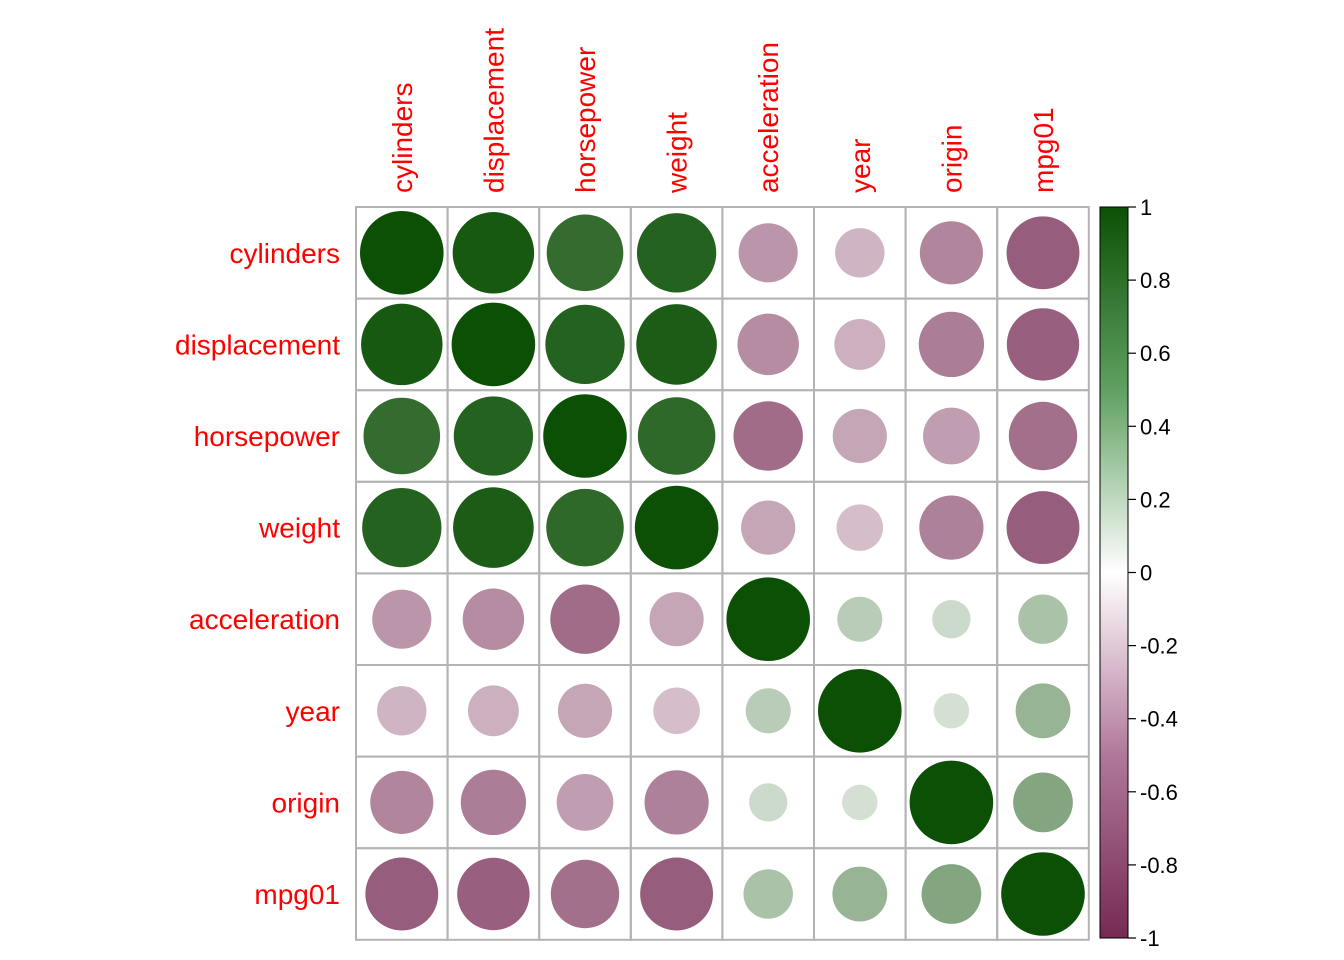 The image size is (1344, 960). What do you see at coordinates (860, 619) in the screenshot?
I see `corr-circle-acceleration-year` at bounding box center [860, 619].